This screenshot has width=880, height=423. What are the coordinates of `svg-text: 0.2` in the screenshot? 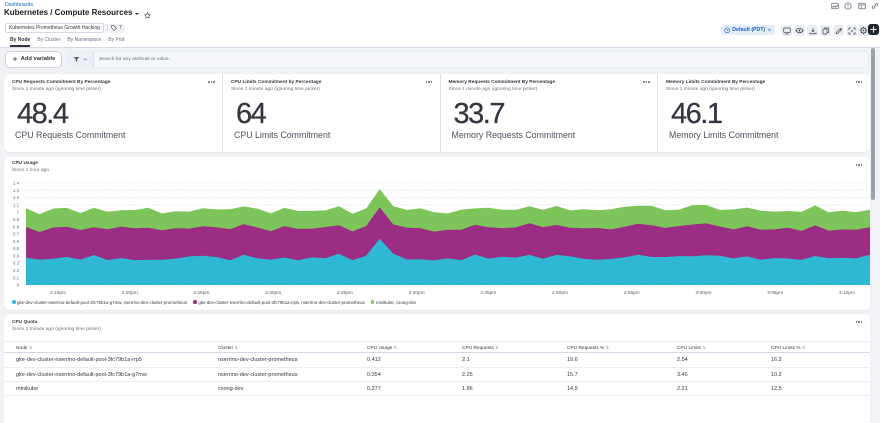 It's located at (16, 270).